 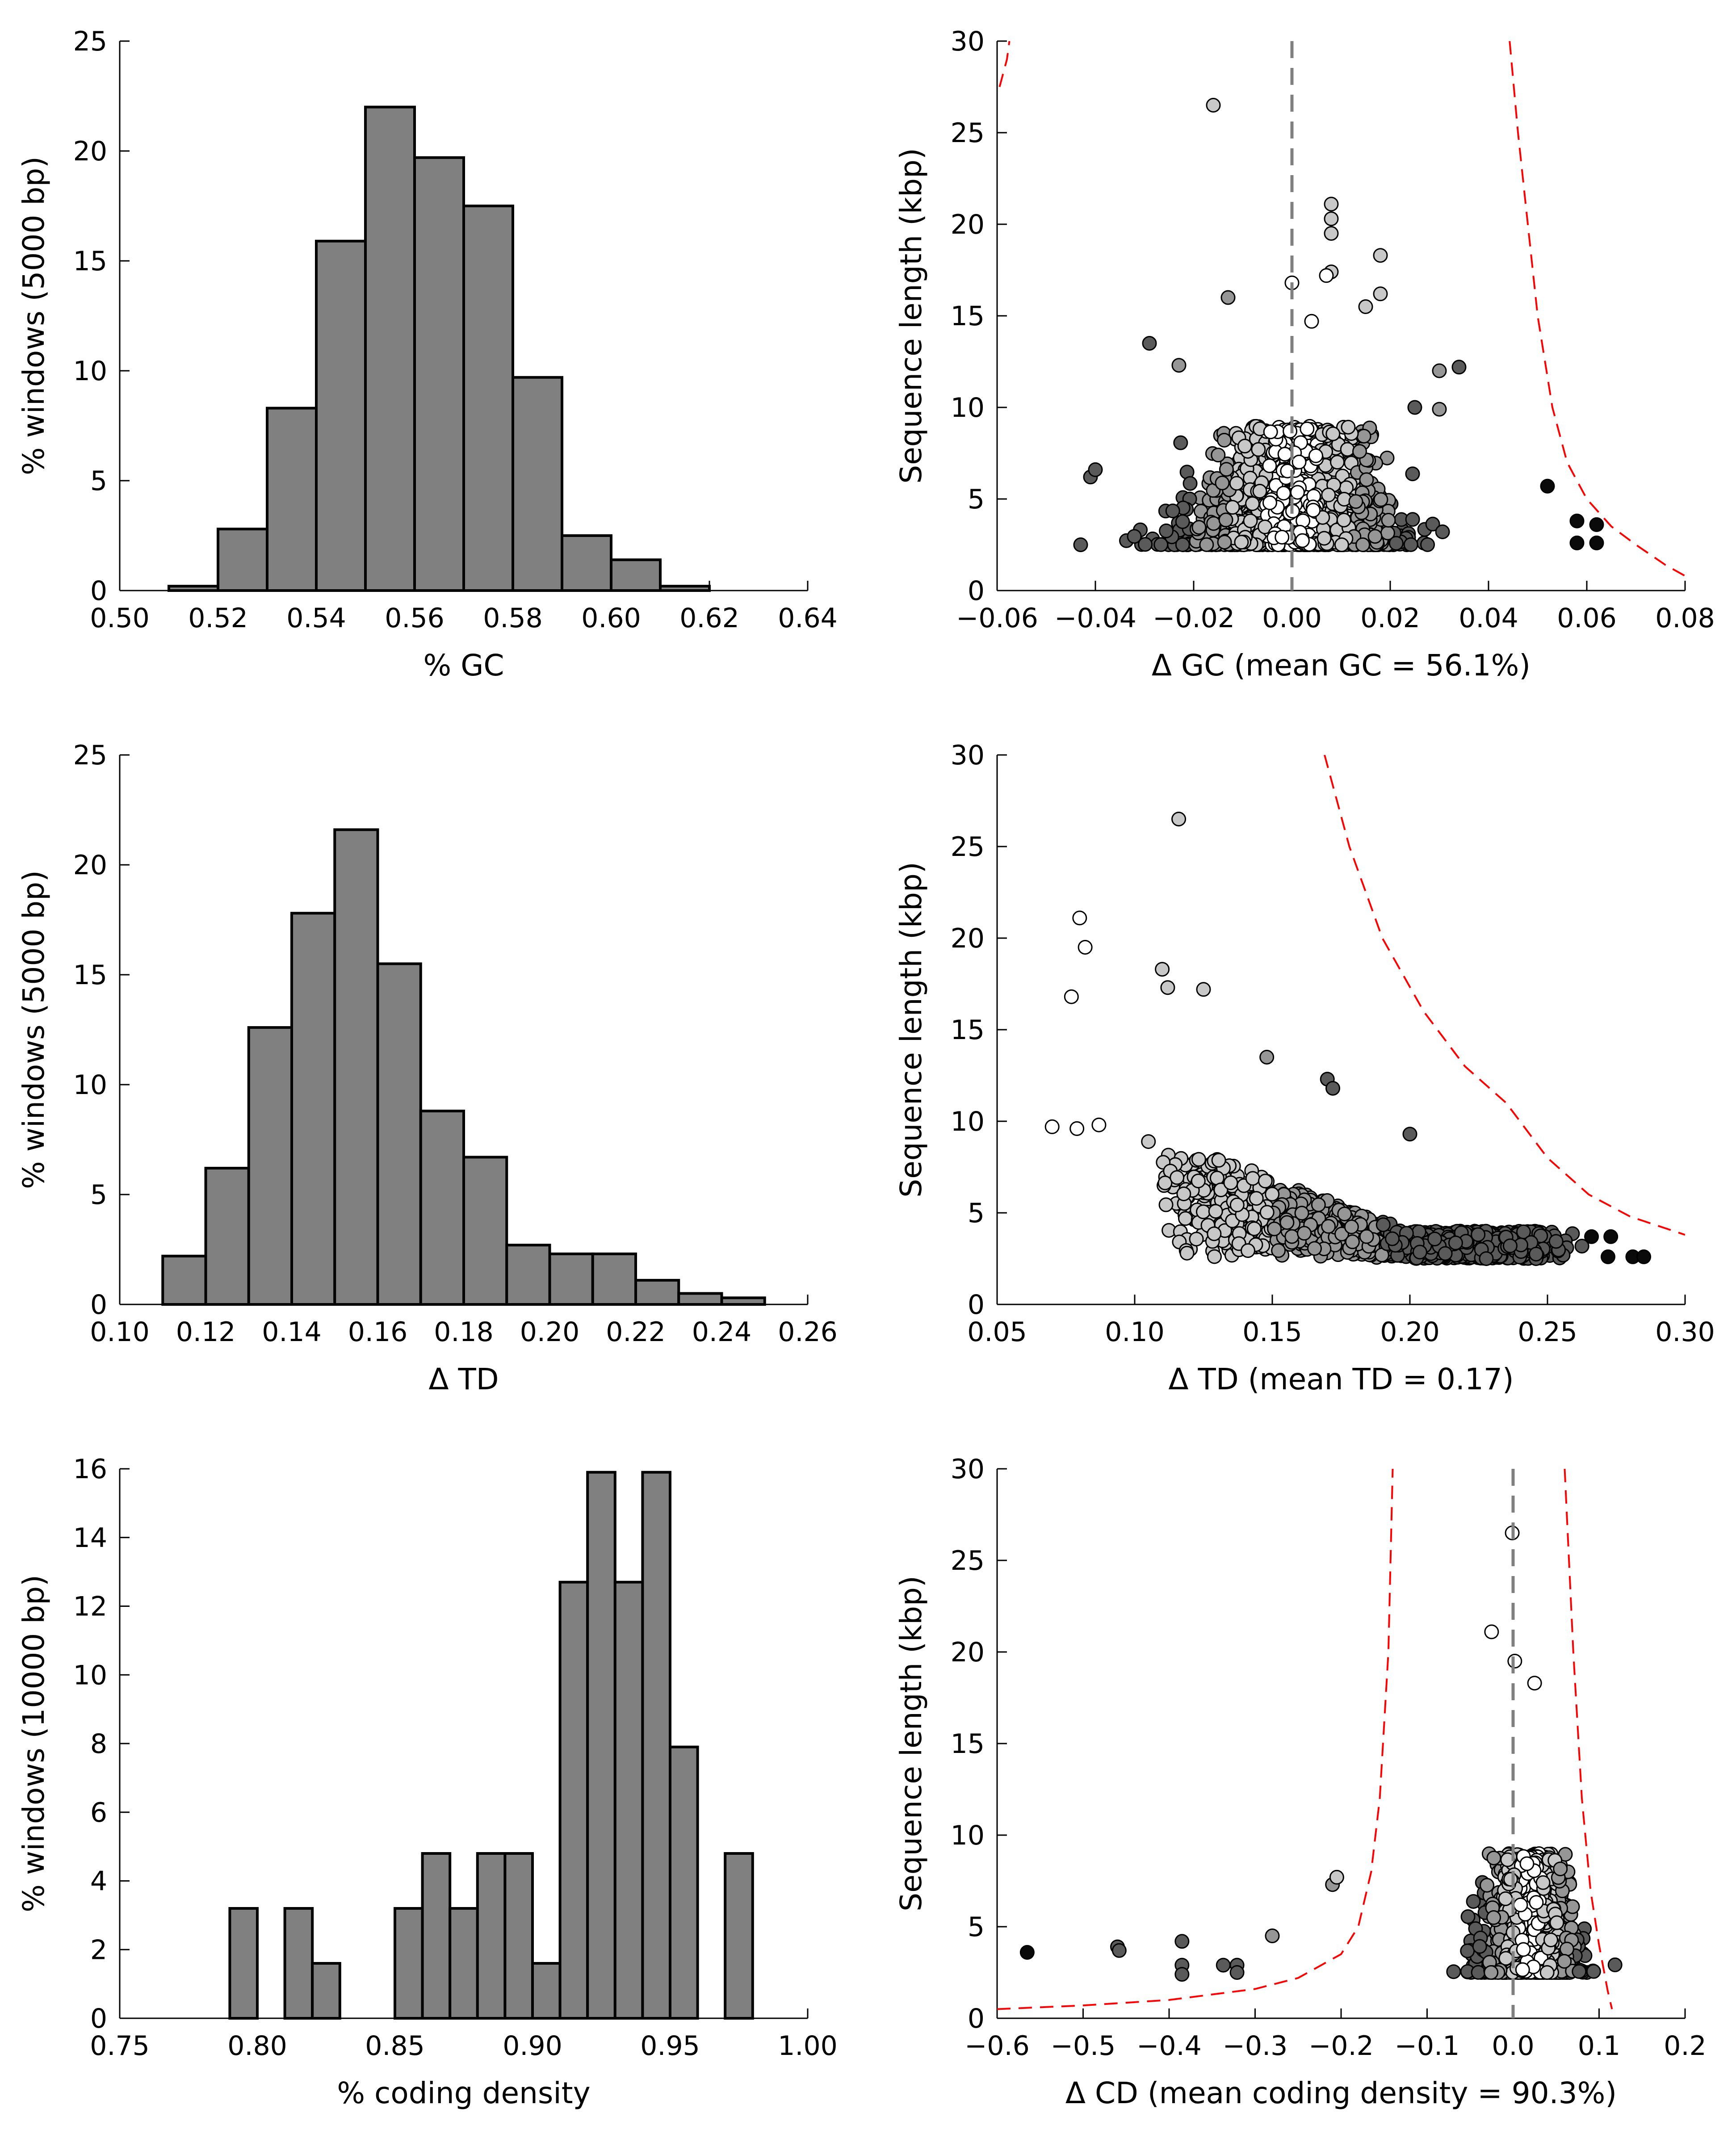 What do you see at coordinates (1341, 2046) in the screenshot?
I see `x-tick-label: −0.2` at bounding box center [1341, 2046].